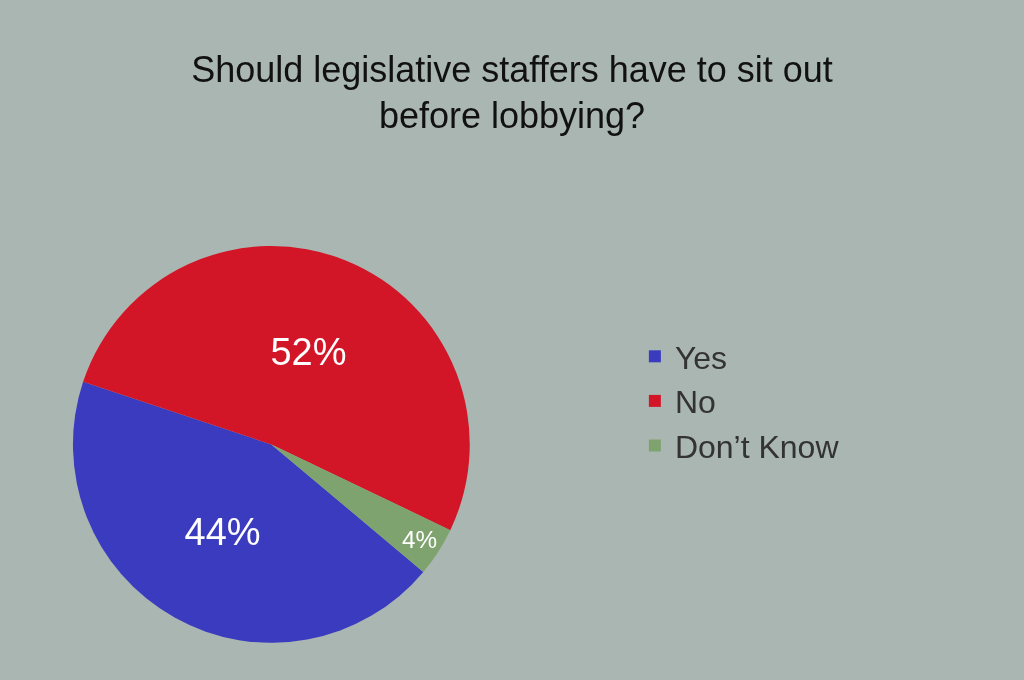 Image resolution: width=1024 pixels, height=680 pixels. What do you see at coordinates (361, 508) in the screenshot?
I see `pie-slice` at bounding box center [361, 508].